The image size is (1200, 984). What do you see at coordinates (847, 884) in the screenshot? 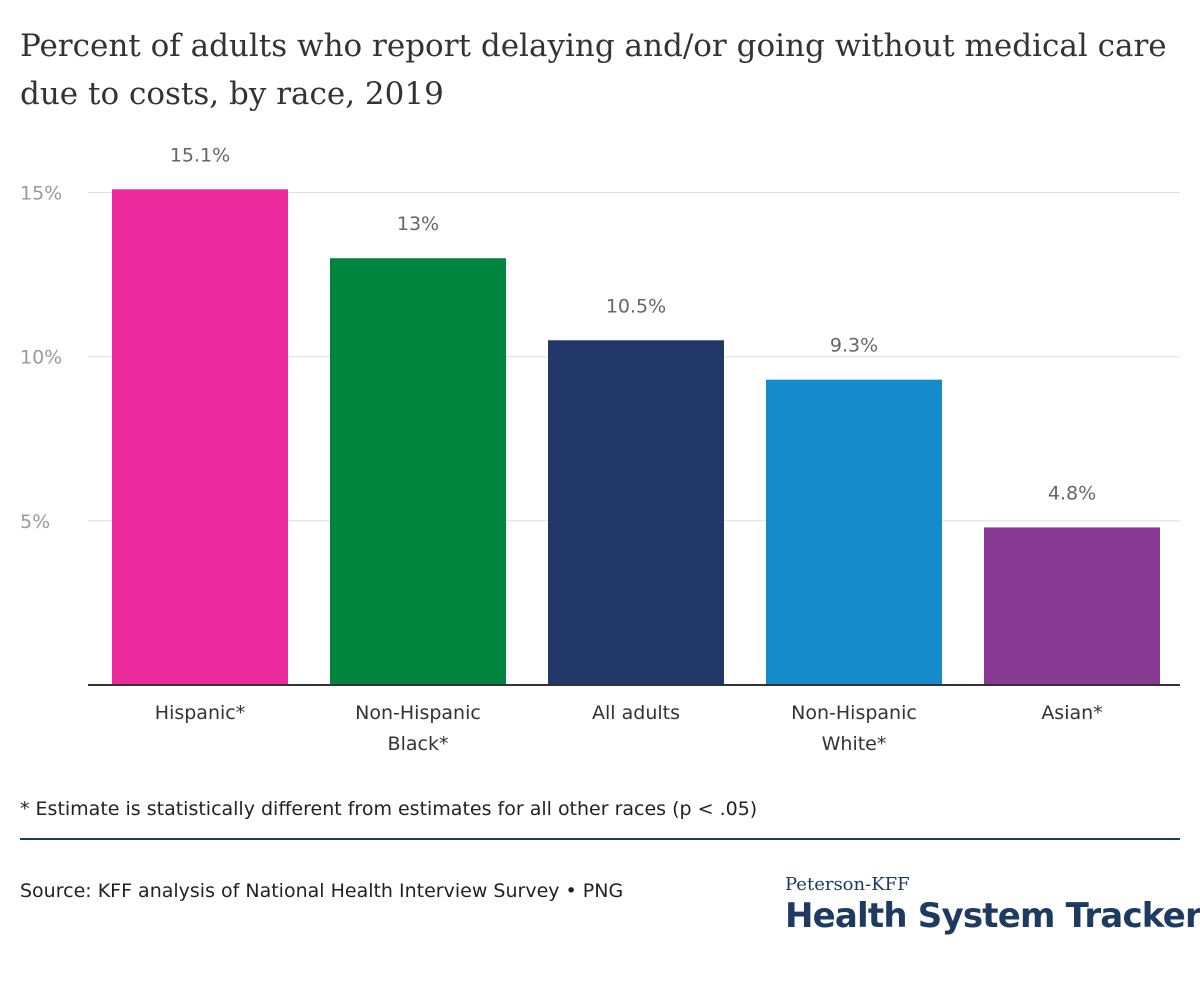
I see `brand-peterson-kff: Peterson-KFF` at bounding box center [847, 884].